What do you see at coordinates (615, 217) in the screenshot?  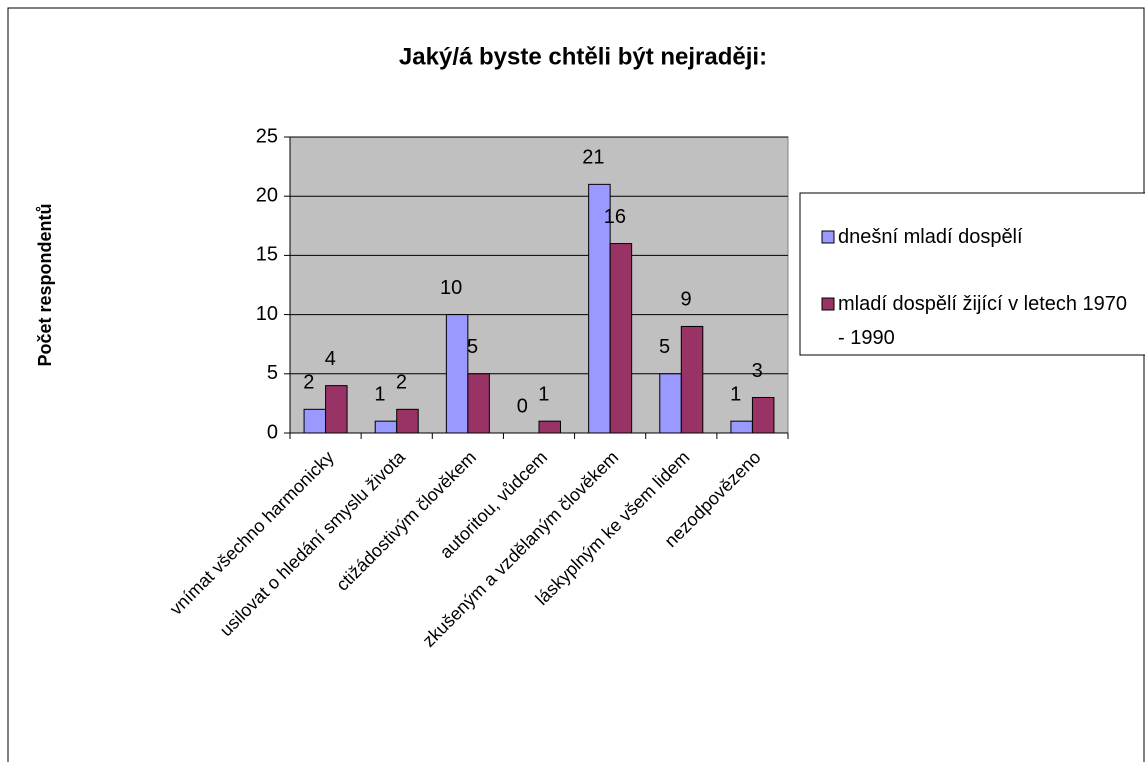 I see `value-label: 16` at bounding box center [615, 217].